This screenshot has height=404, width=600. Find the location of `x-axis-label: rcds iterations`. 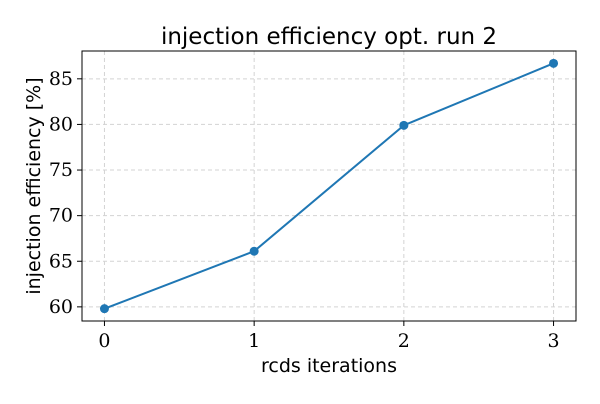

x-axis-label: rcds iterations is located at coordinates (329, 366).